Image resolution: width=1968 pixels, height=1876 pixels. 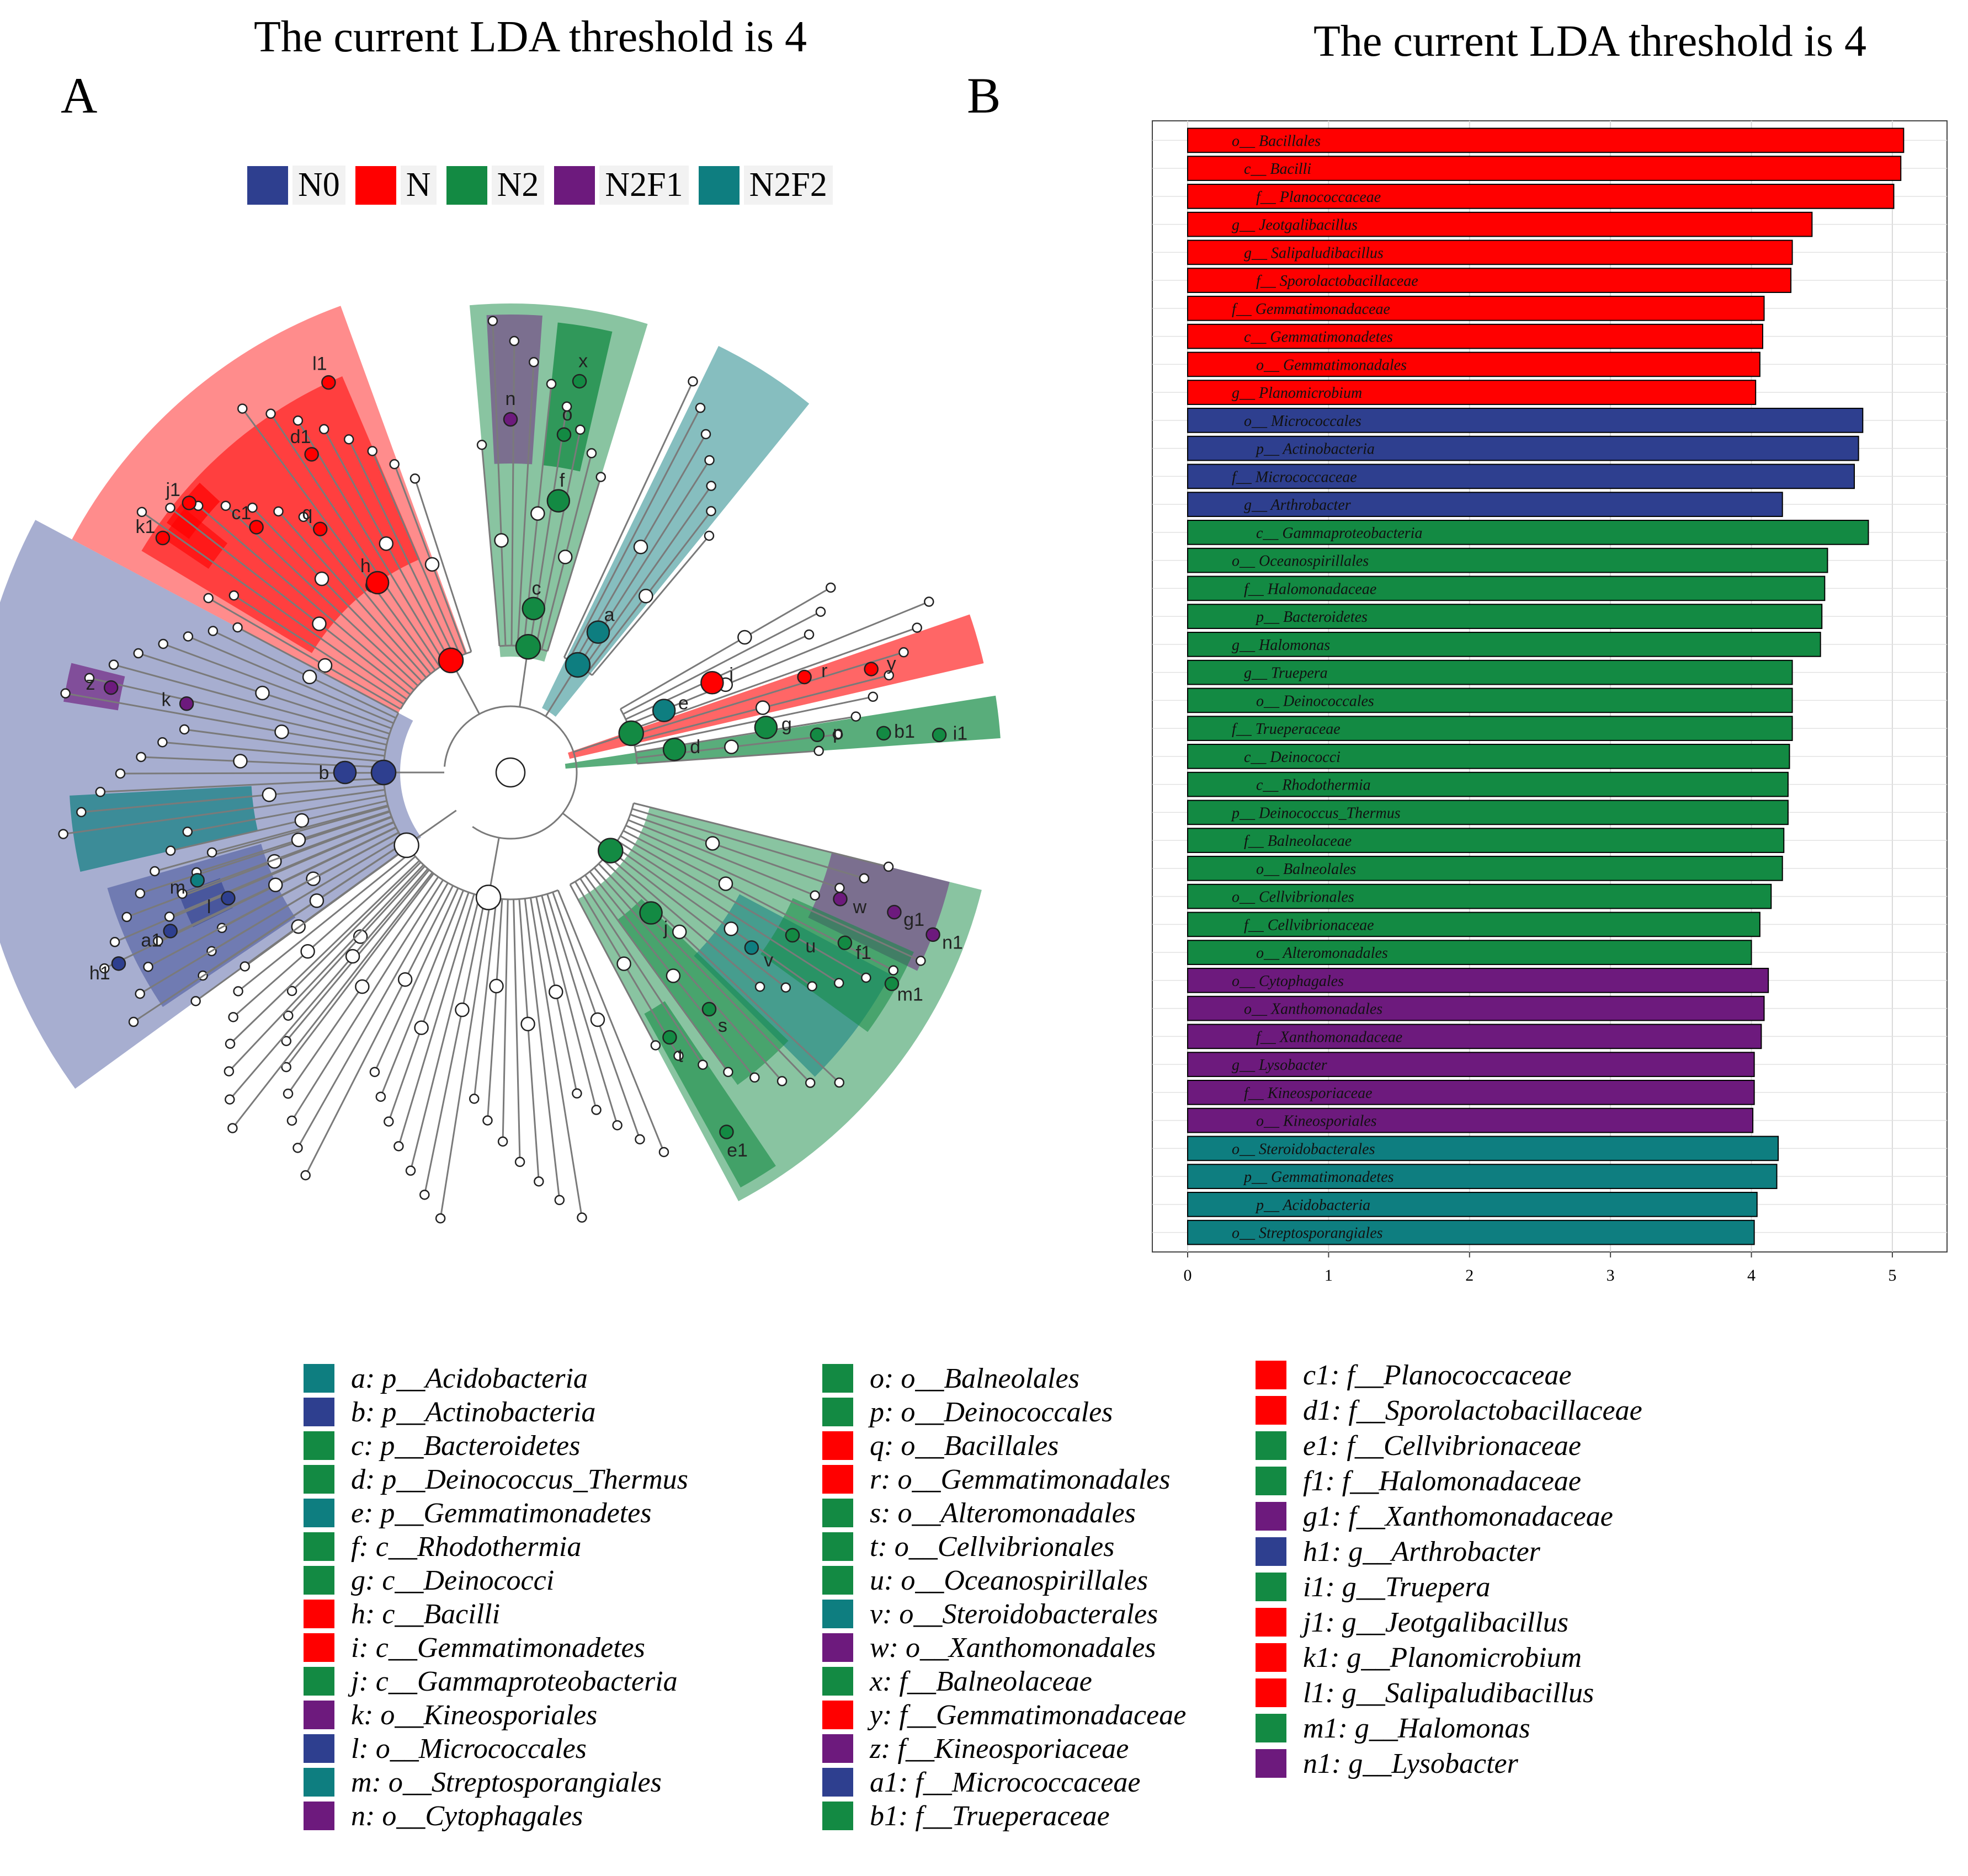 I want to click on x-tick-label: 0, so click(x=1188, y=1275).